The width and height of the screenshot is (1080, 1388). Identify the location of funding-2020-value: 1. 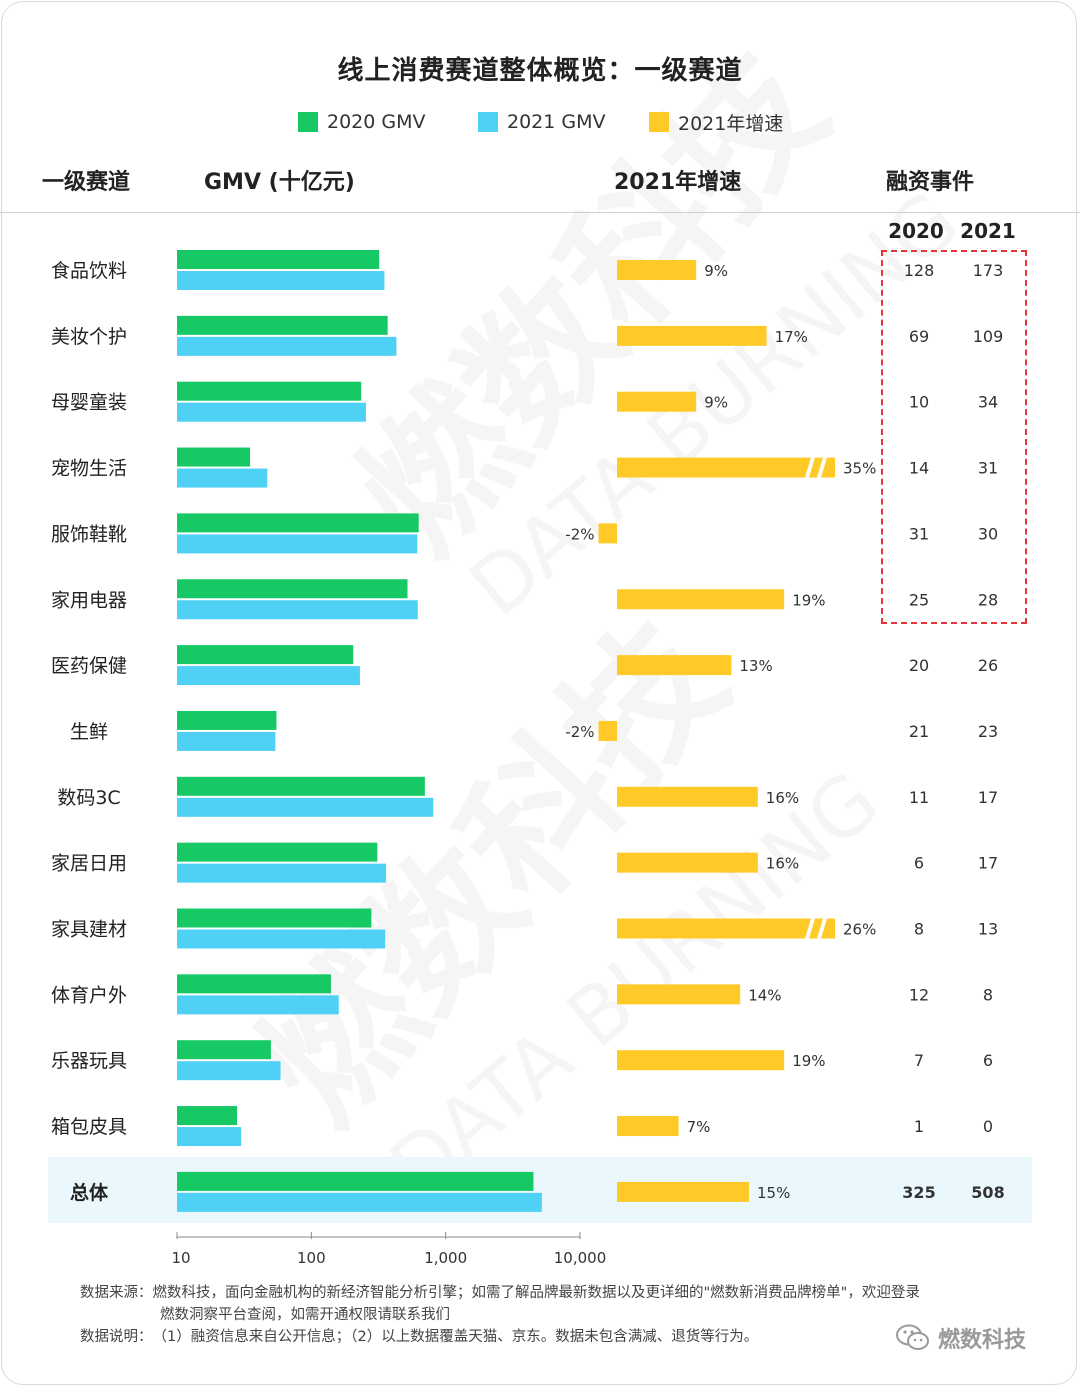
(919, 1126).